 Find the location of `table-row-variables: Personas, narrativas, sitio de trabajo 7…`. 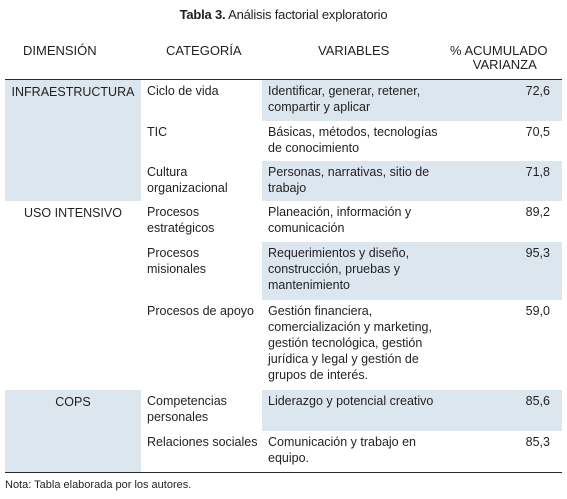

table-row-variables: Personas, narrativas, sitio de trabajo 7… is located at coordinates (412, 181).